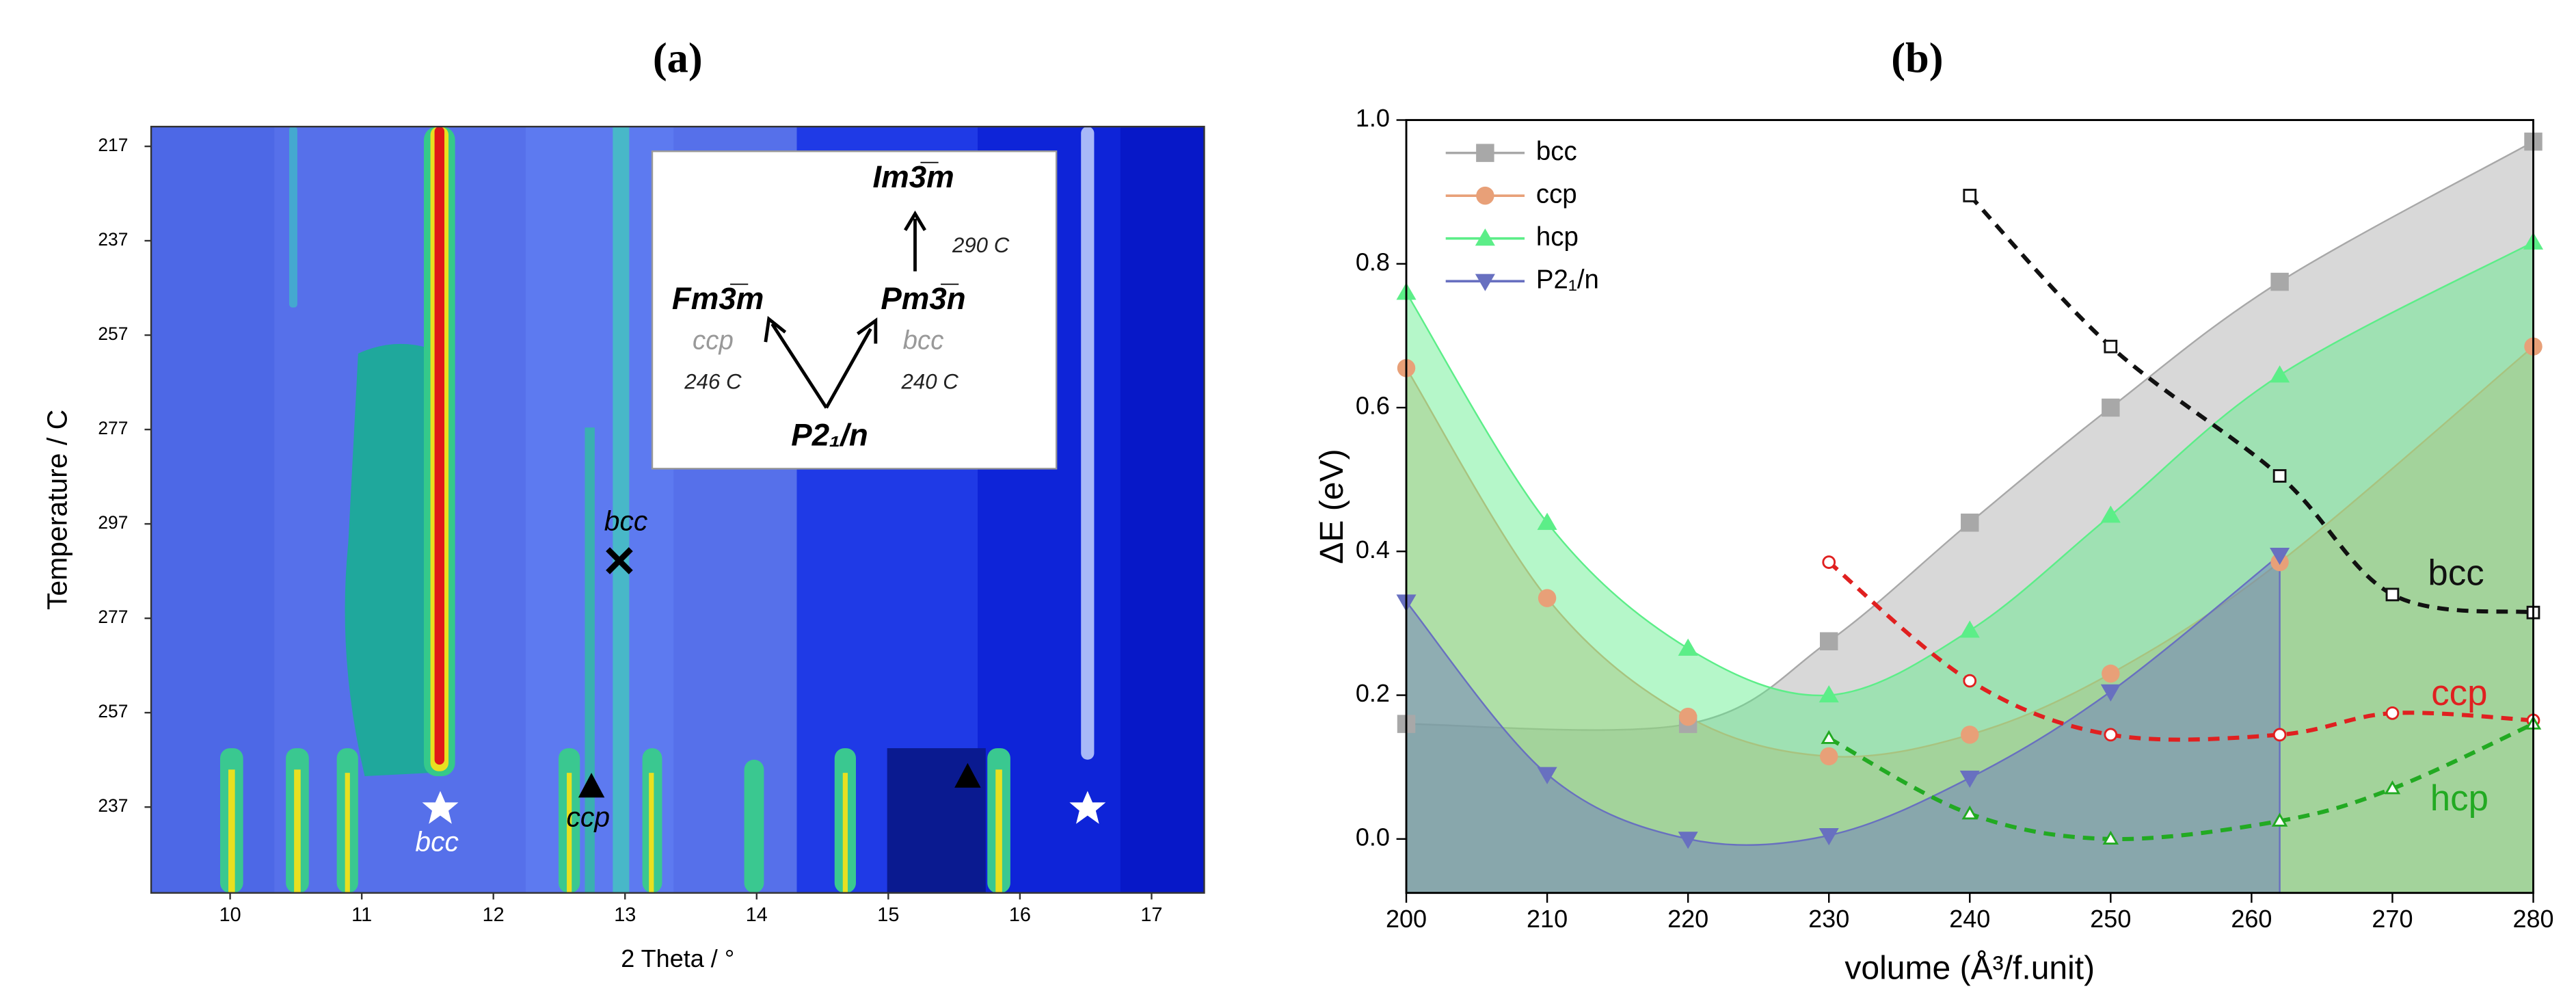 The height and width of the screenshot is (1008, 2576). Describe the element at coordinates (56, 510) in the screenshot. I see `y-axis-label: Temperature / C` at that location.